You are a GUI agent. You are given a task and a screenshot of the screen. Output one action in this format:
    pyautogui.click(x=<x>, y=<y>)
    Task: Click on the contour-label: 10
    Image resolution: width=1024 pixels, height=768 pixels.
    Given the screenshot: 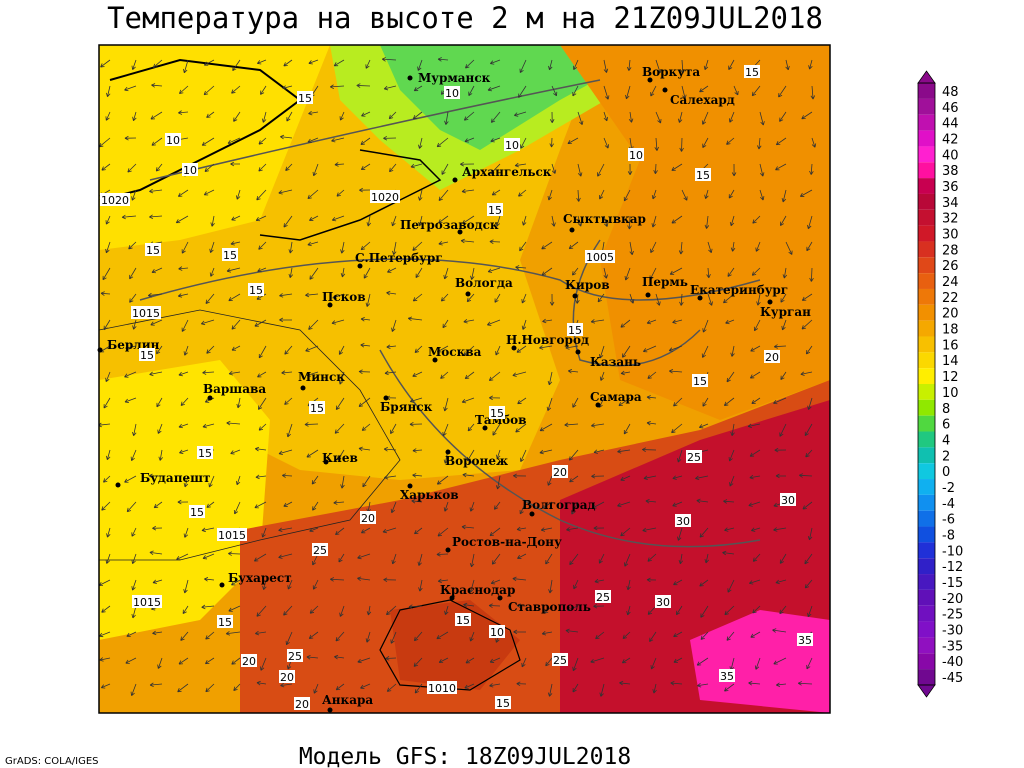 What is the action you would take?
    pyautogui.click(x=452, y=93)
    